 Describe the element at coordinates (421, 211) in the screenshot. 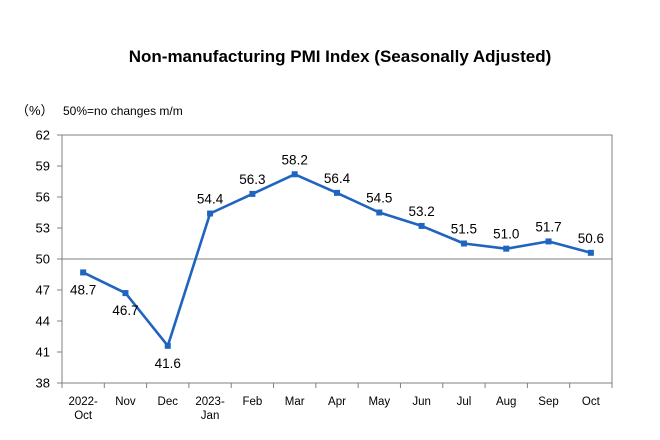

I see `data-label: 53.2` at that location.